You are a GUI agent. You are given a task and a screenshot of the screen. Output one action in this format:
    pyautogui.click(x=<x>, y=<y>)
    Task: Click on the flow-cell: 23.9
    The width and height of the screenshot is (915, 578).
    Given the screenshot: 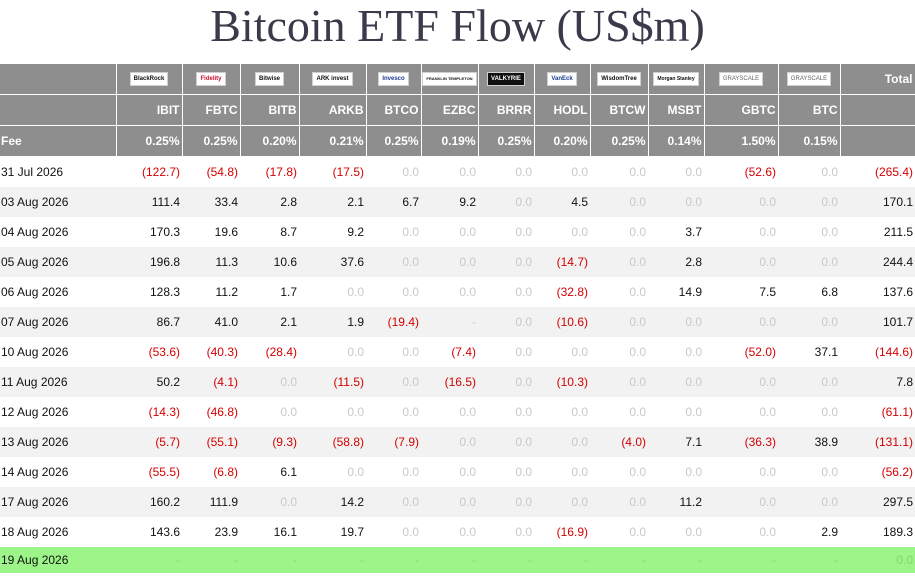 What is the action you would take?
    pyautogui.click(x=226, y=532)
    